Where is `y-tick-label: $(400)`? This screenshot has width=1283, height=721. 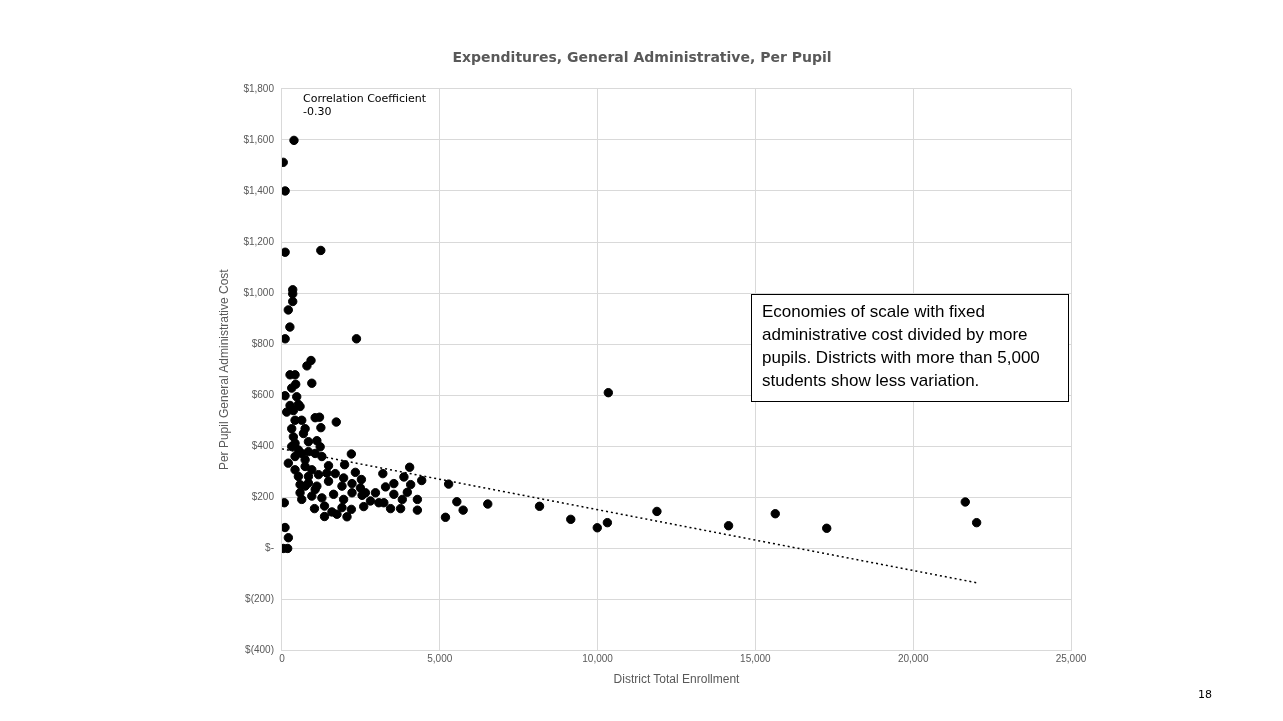 y-tick-label: $(400) is located at coordinates (259, 650).